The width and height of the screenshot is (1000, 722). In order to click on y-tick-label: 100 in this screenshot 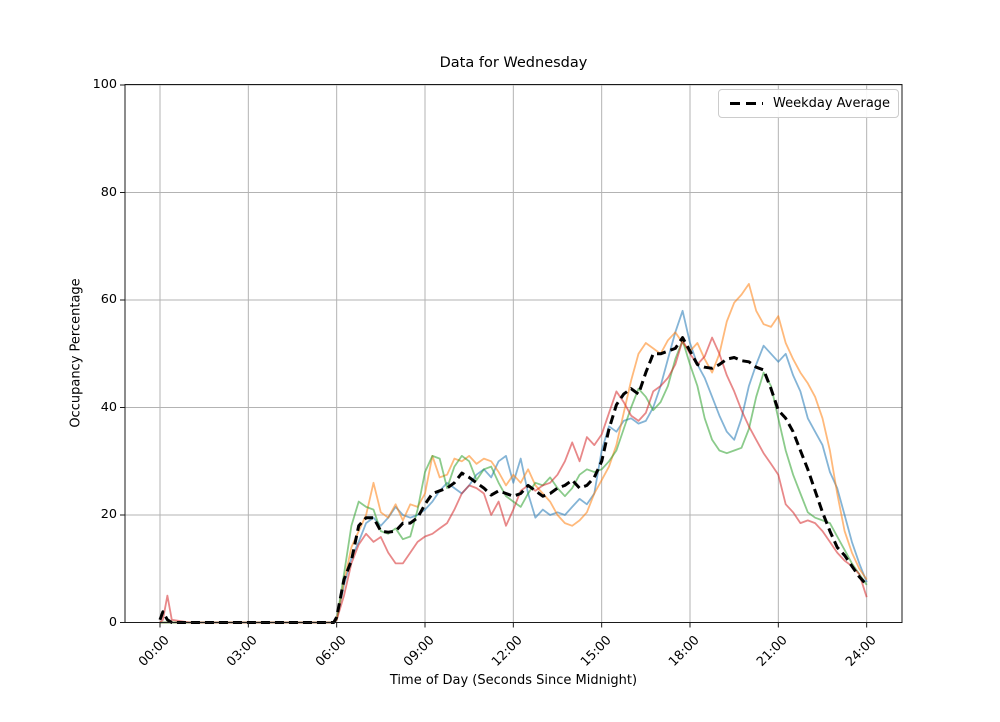, I will do `click(104, 84)`.